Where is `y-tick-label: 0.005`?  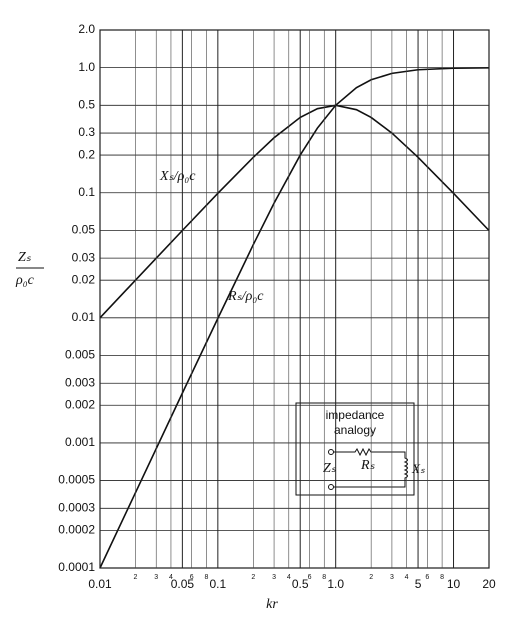 y-tick-label: 0.005 is located at coordinates (80, 355).